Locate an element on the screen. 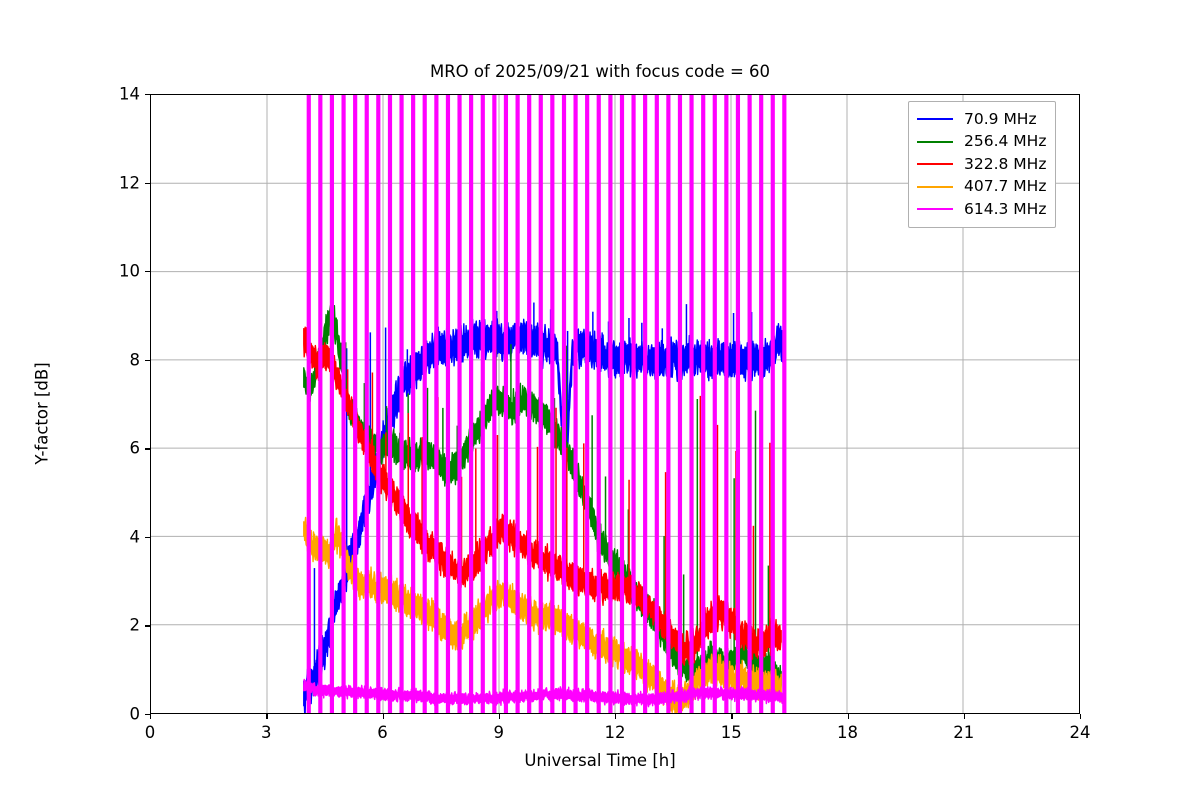 Image resolution: width=1200 pixels, height=800 pixels. legend-item: 256.4 MHz is located at coordinates (981, 142).